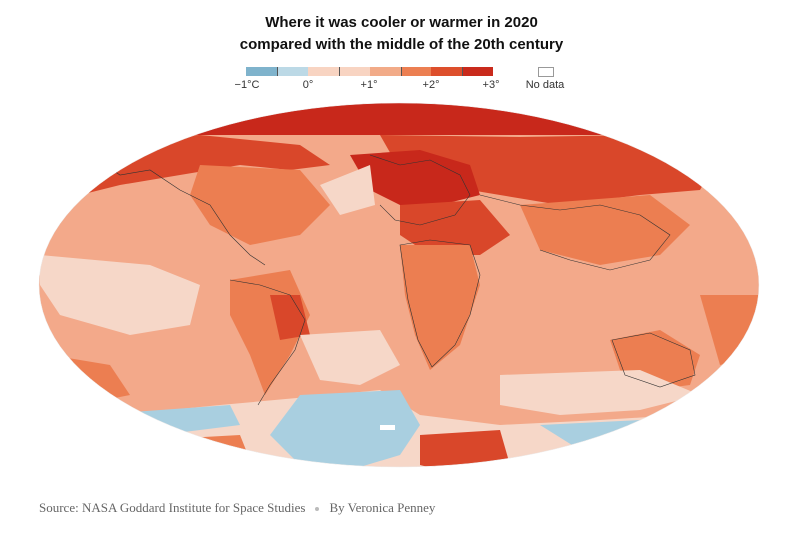 The width and height of the screenshot is (803, 534). What do you see at coordinates (415, 177) in the screenshot?
I see `europe-hot` at bounding box center [415, 177].